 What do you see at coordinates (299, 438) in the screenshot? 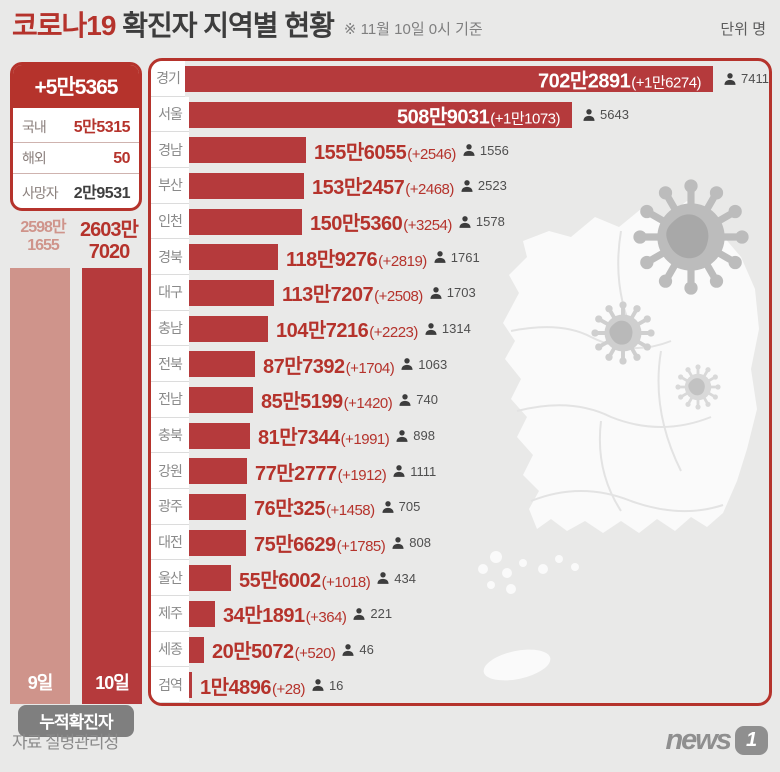
I see `region-total: 81만7344` at bounding box center [299, 438].